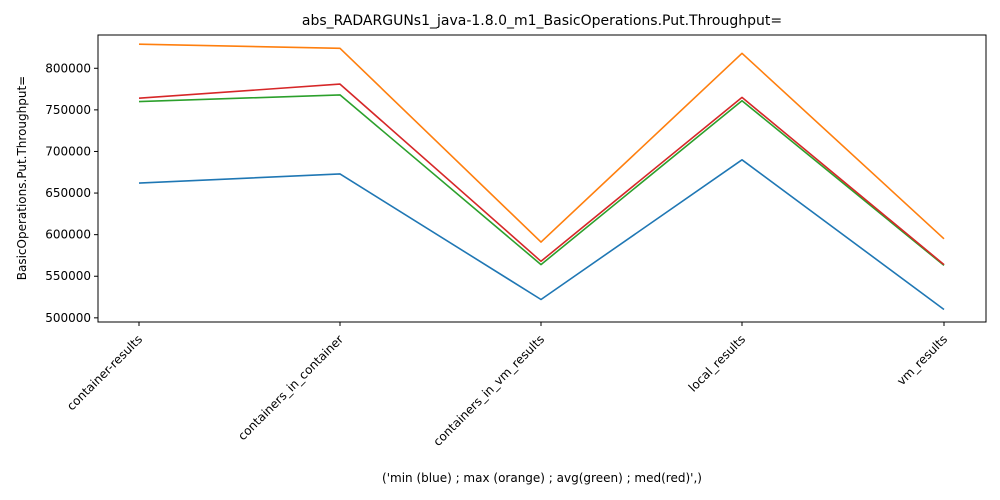 This screenshot has width=1000, height=500. What do you see at coordinates (717, 363) in the screenshot?
I see `x-tick-label: local_results` at bounding box center [717, 363].